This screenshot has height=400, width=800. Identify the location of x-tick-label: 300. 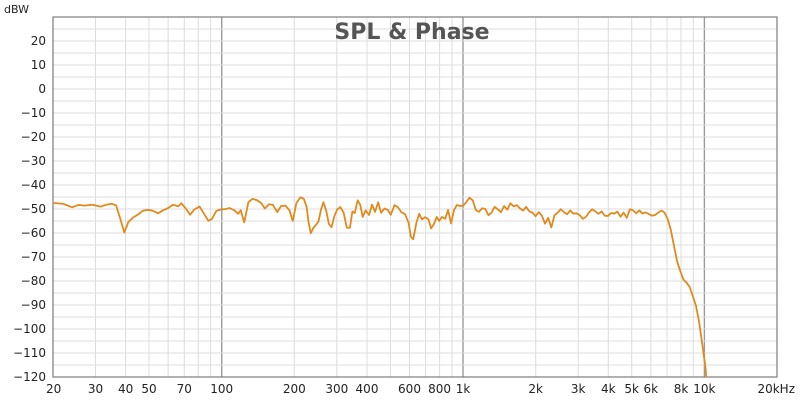
(336, 389).